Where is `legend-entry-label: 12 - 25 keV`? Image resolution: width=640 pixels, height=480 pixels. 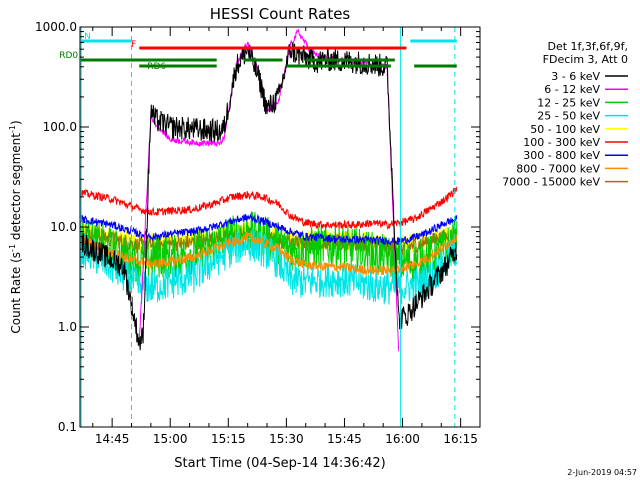 legend-entry-label: 12 - 25 keV is located at coordinates (568, 102).